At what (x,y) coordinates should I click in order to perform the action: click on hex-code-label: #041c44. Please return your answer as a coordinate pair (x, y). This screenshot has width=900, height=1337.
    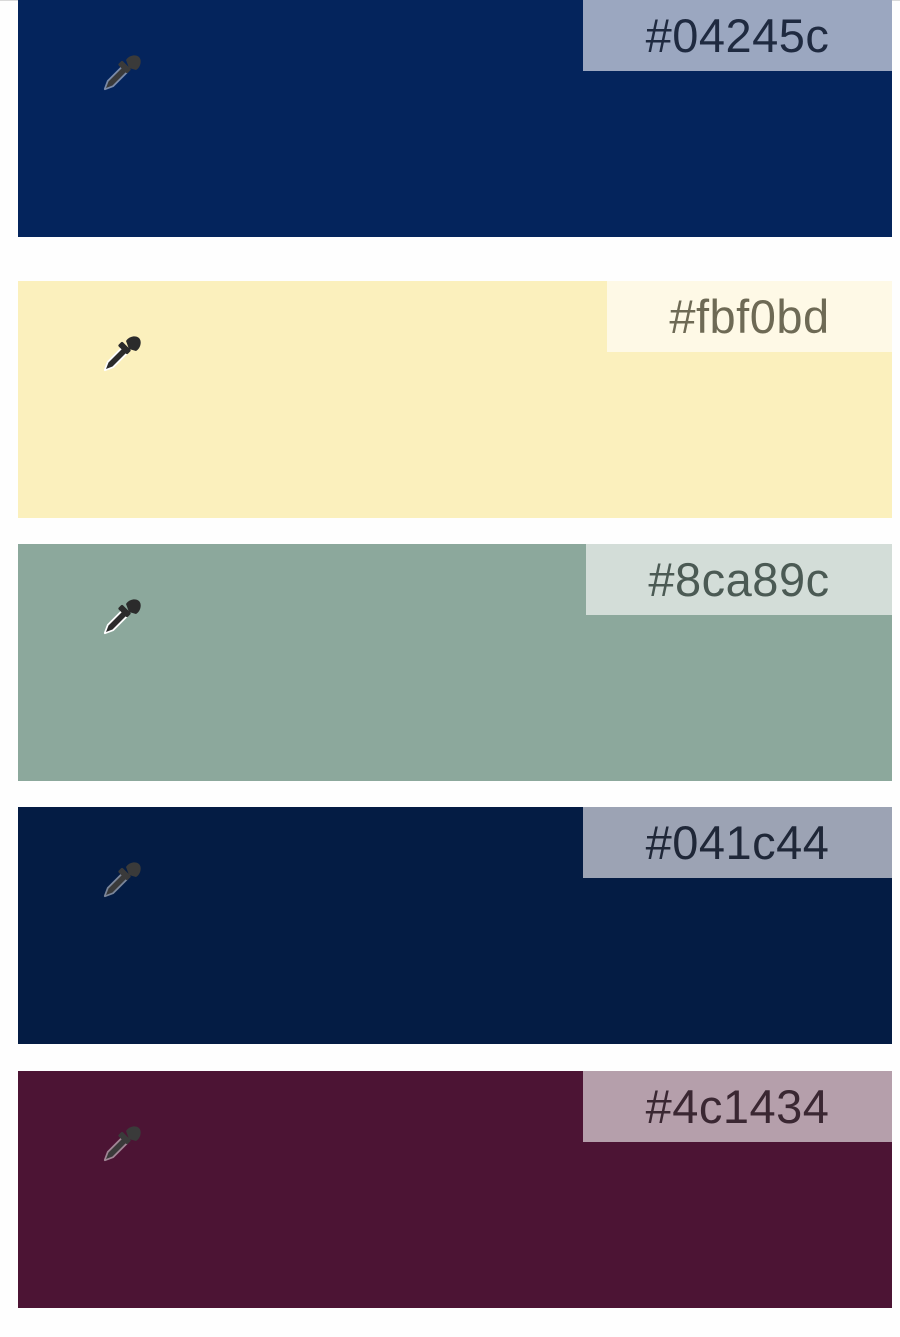
    Looking at the image, I should click on (737, 842).